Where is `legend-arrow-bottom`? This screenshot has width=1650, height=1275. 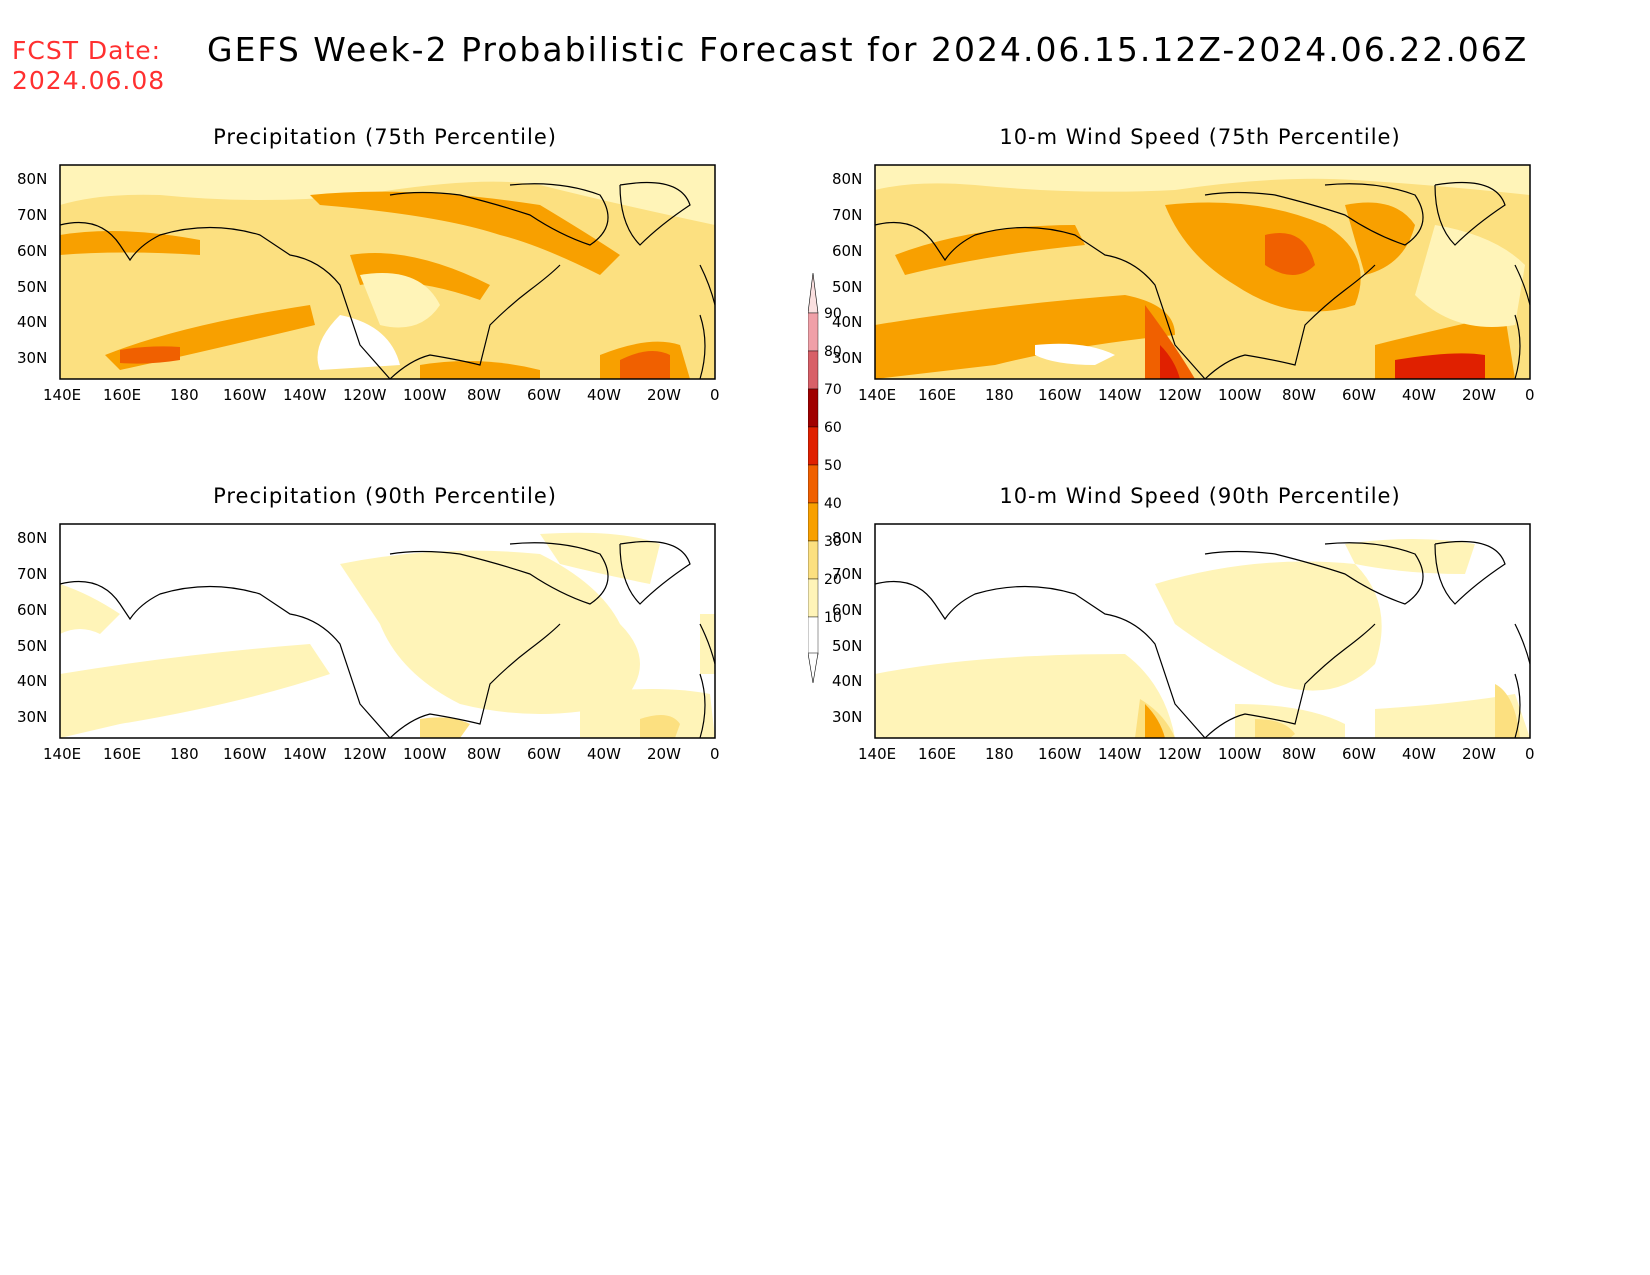
legend-arrow-bottom is located at coordinates (813, 667).